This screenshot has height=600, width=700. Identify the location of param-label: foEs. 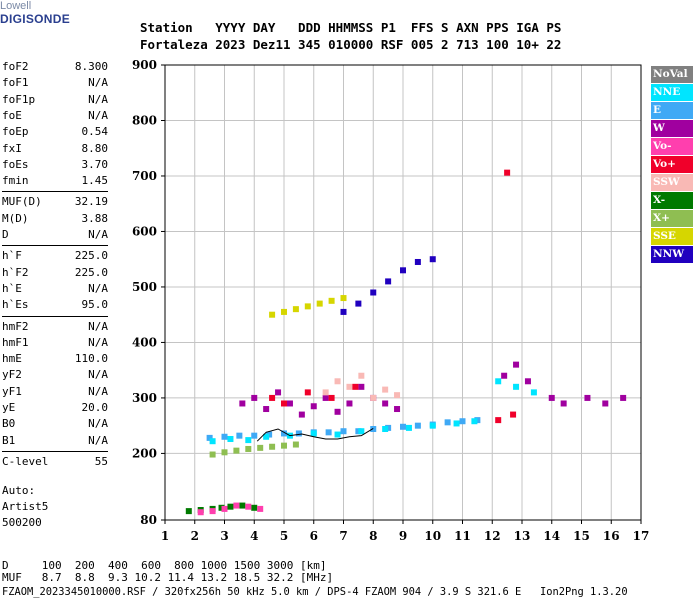
(15, 164).